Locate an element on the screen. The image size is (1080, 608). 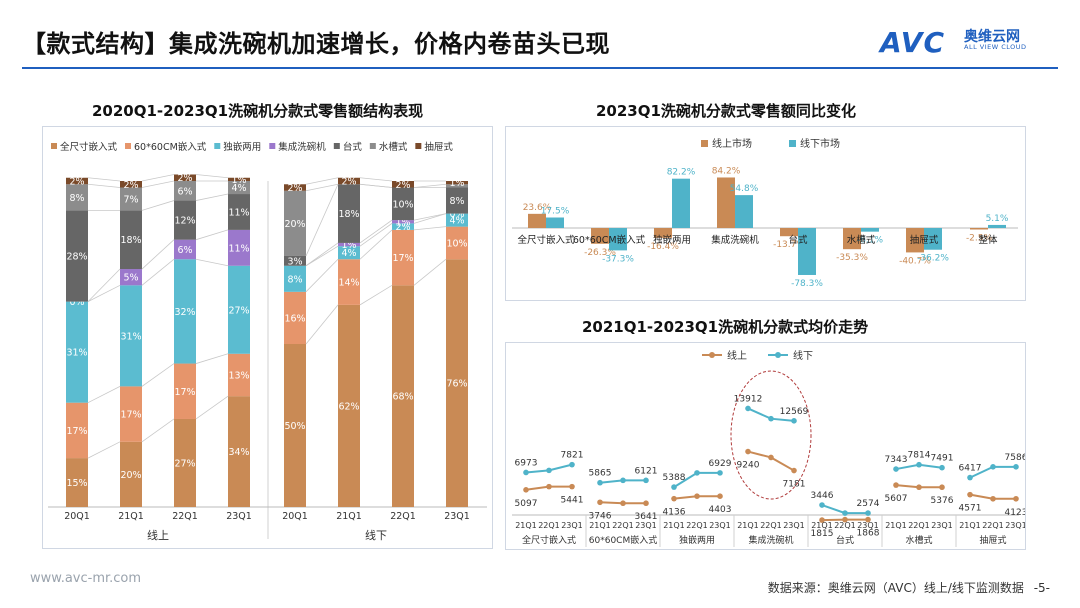
price-value-label: 1868 is located at coordinates (868, 534).